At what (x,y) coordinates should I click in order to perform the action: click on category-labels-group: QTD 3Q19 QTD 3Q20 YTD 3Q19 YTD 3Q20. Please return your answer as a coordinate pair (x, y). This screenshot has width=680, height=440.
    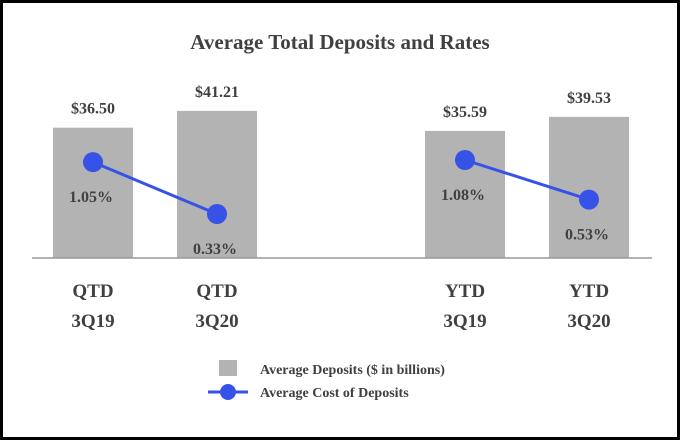
    Looking at the image, I should click on (340, 306).